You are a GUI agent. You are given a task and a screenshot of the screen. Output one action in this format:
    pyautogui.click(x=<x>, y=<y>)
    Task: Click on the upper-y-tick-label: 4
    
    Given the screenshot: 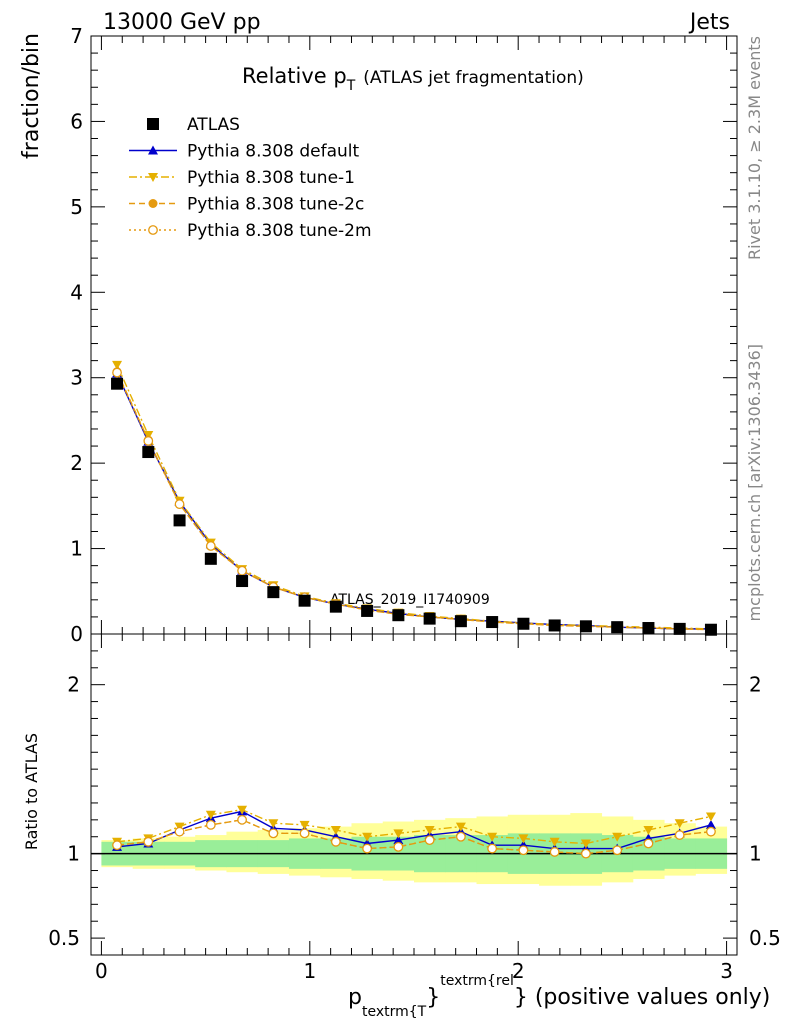 What is the action you would take?
    pyautogui.click(x=76, y=292)
    